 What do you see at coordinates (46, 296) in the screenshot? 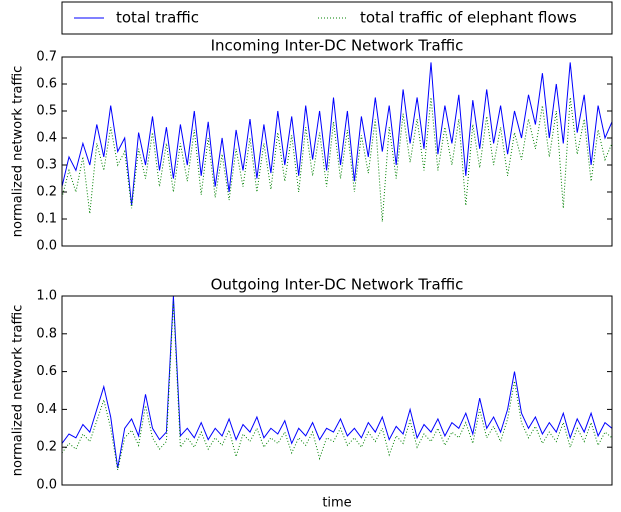
I see `y-tick-label: 1.0` at bounding box center [46, 296].